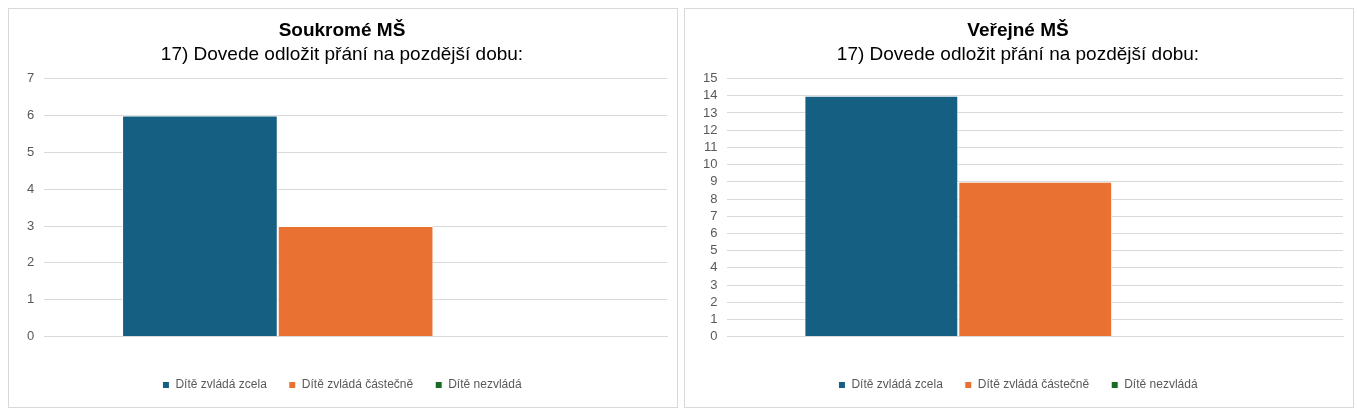 The height and width of the screenshot is (409, 1357). Describe the element at coordinates (342, 29) in the screenshot. I see `chart-title: Soukromé MŠ` at that location.